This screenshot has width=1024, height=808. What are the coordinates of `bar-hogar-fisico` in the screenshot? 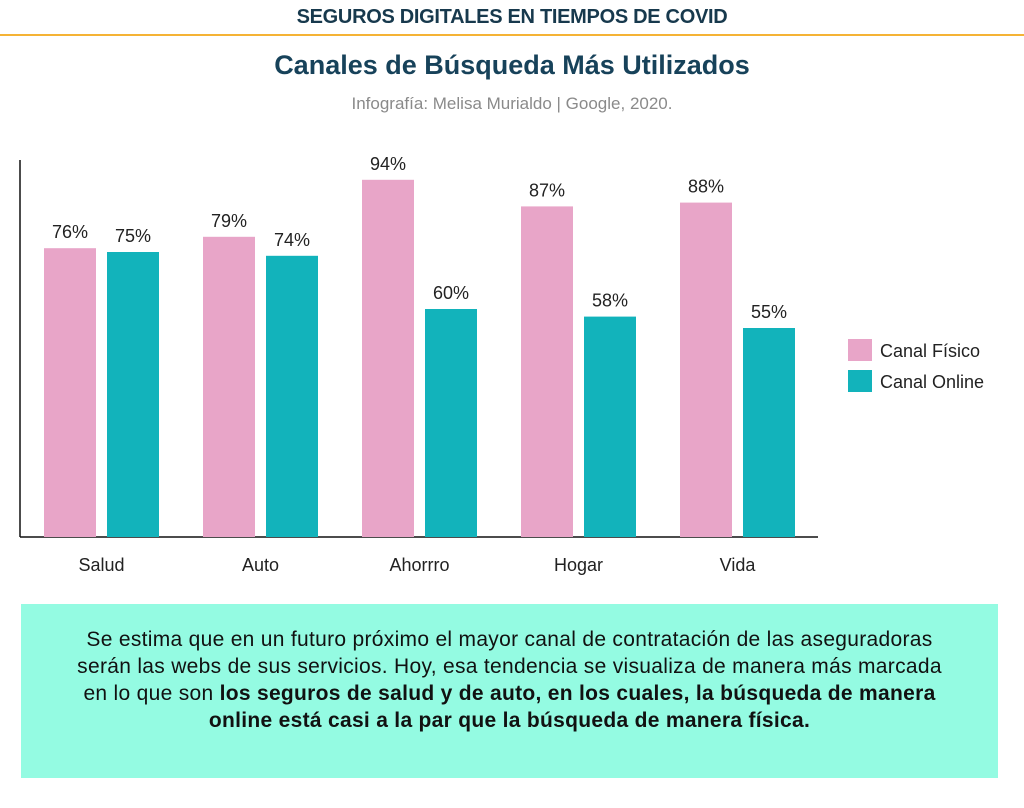 It's located at (547, 371).